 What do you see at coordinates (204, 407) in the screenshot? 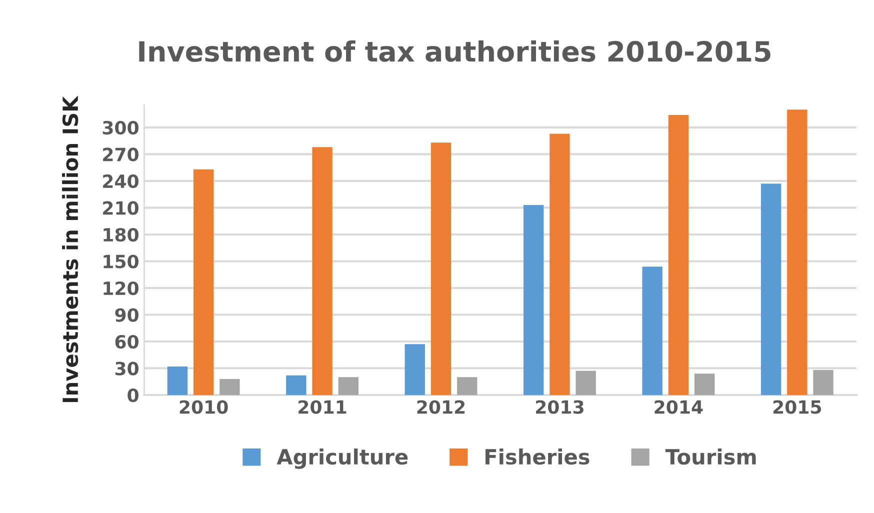
I see `x-tick-label: 2010` at bounding box center [204, 407].